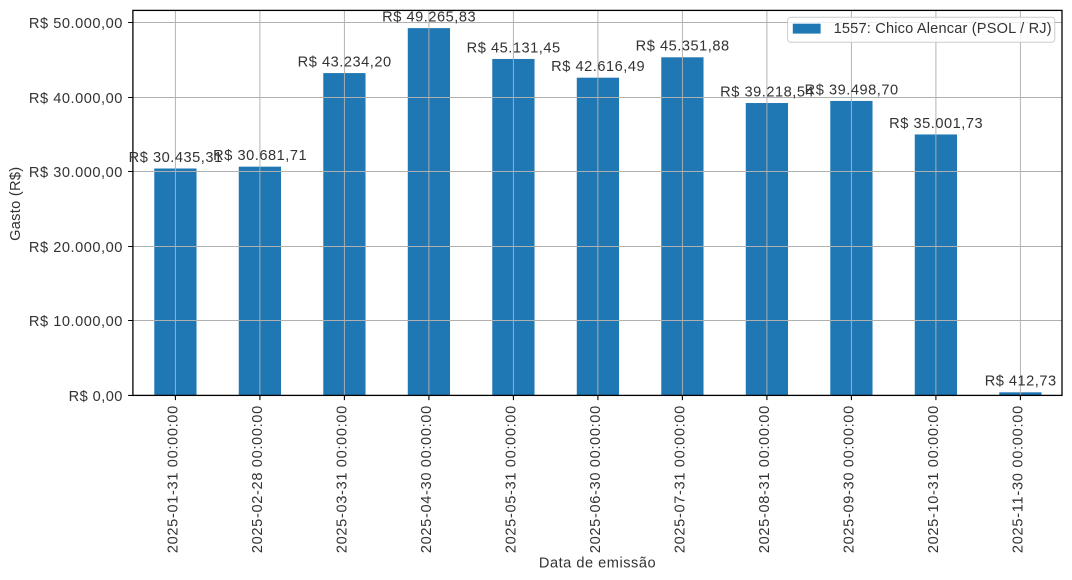 The height and width of the screenshot is (580, 1072). Describe the element at coordinates (175, 158) in the screenshot. I see `svg-text: R$ 30.435,31` at that location.